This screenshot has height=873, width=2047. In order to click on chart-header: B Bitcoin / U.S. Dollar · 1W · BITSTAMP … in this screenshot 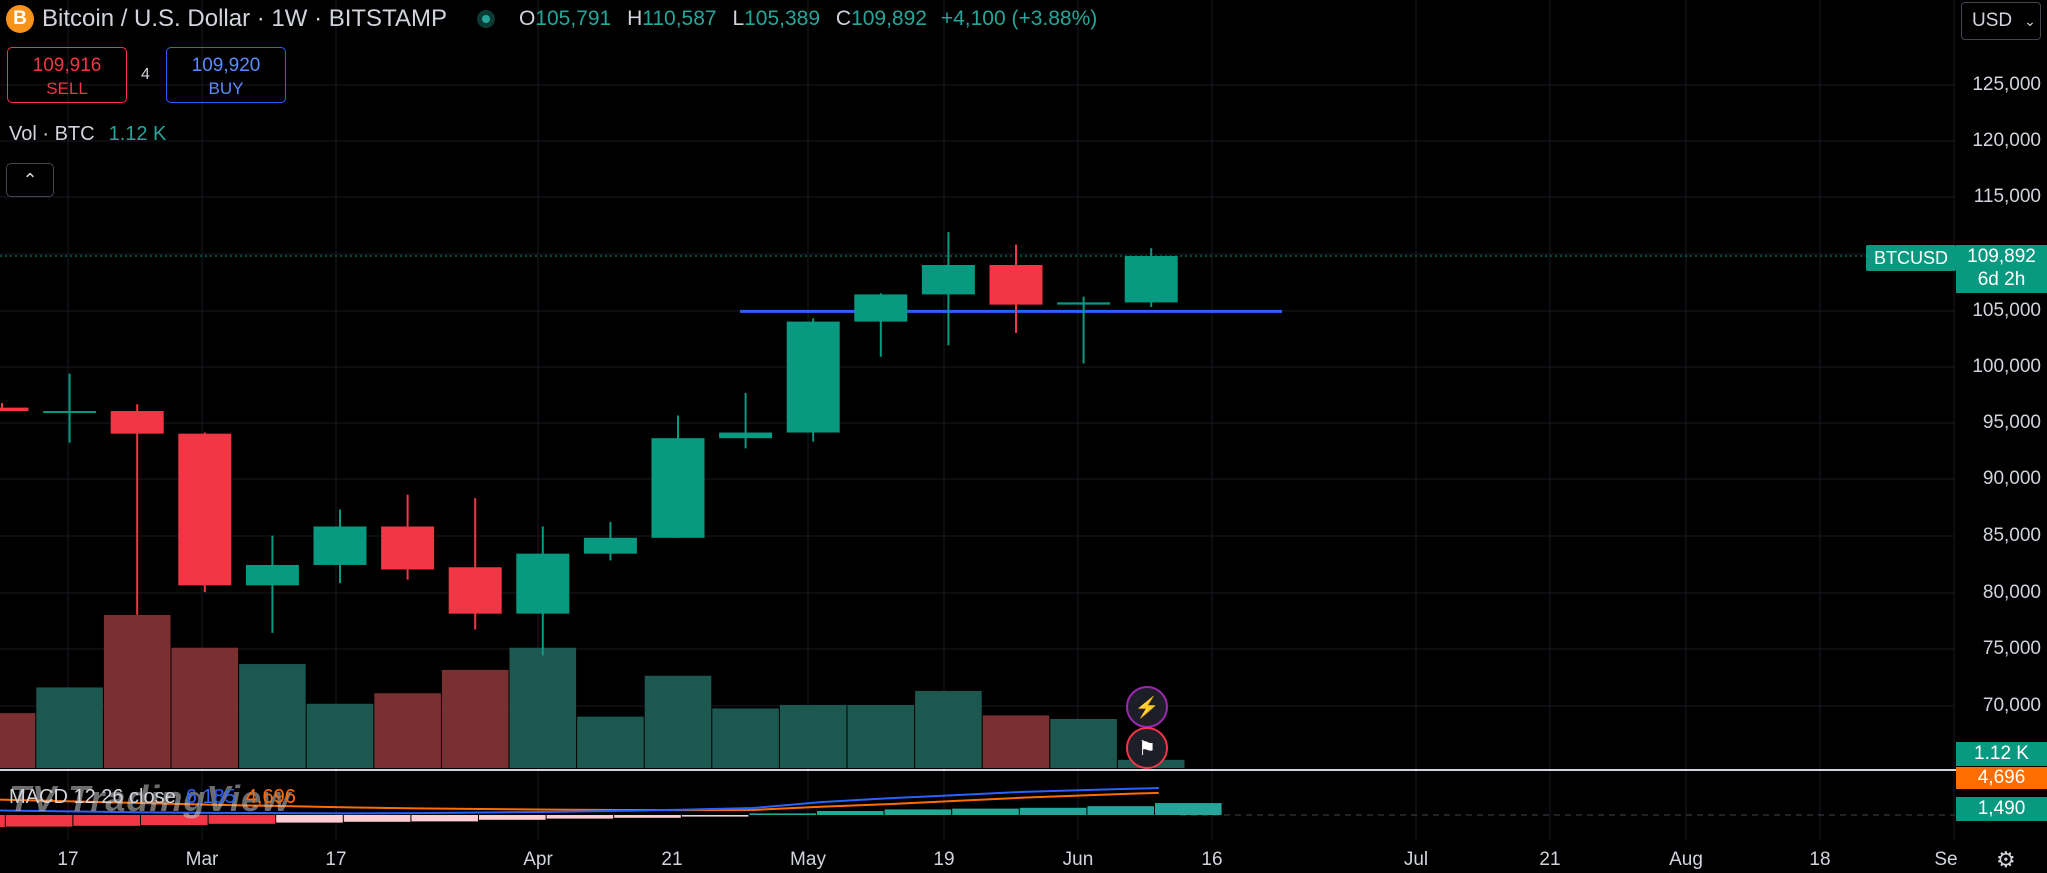, I will do `click(548, 19)`.